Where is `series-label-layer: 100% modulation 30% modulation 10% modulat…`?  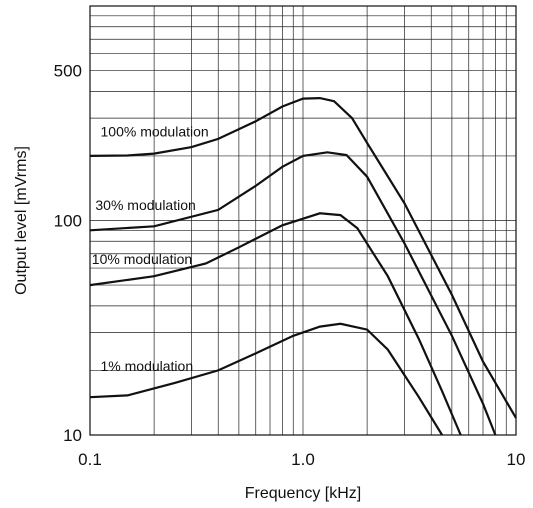
series-label-layer: 100% modulation 30% modulation 10% modulat… is located at coordinates (150, 249).